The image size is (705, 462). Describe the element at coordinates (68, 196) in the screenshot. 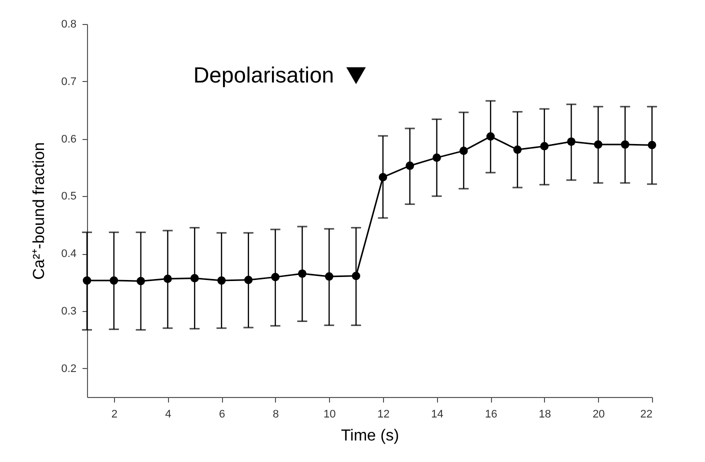

I see `y-tick-label: 0.5` at that location.